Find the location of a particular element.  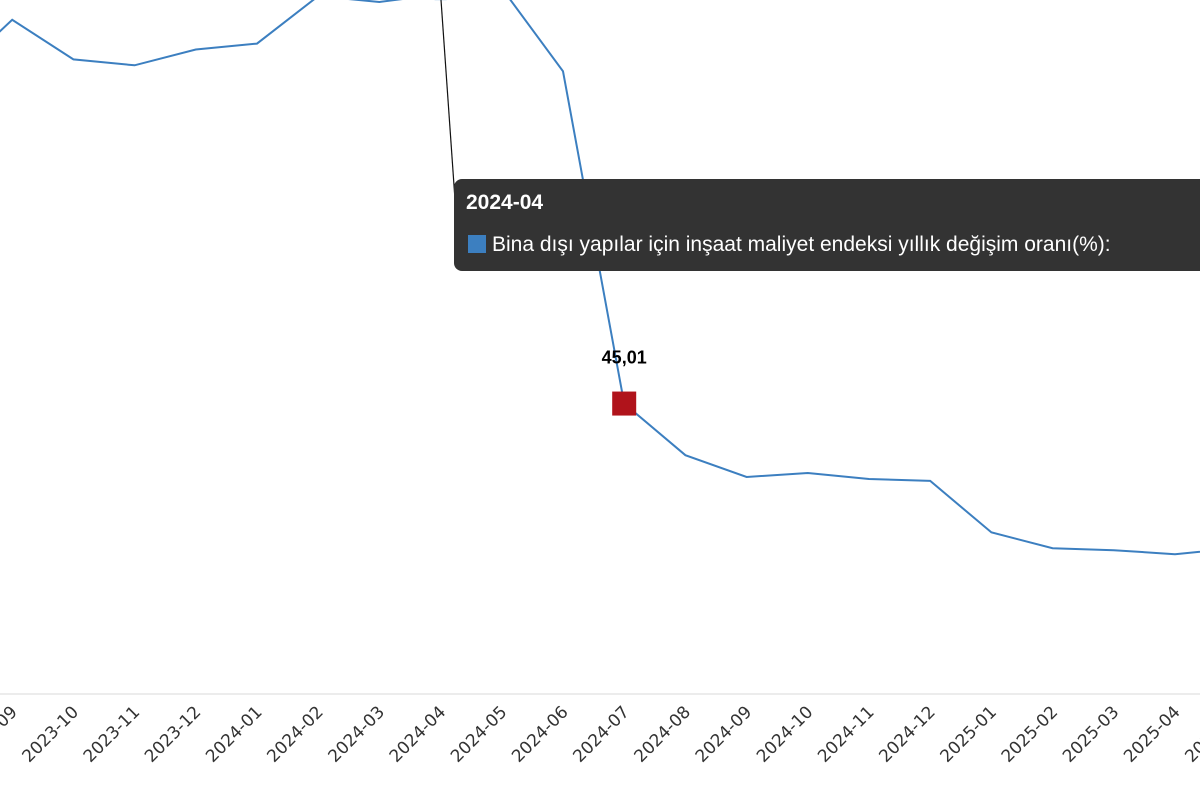

x-tick-label: 2024-11 is located at coordinates (846, 734).